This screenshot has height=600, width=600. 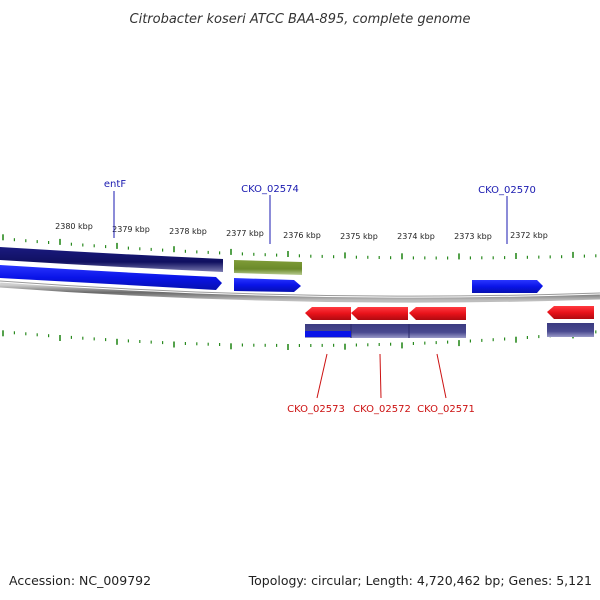 What do you see at coordinates (270, 189) in the screenshot?
I see `gene-label-cko-02574: CKO_02574` at bounding box center [270, 189].